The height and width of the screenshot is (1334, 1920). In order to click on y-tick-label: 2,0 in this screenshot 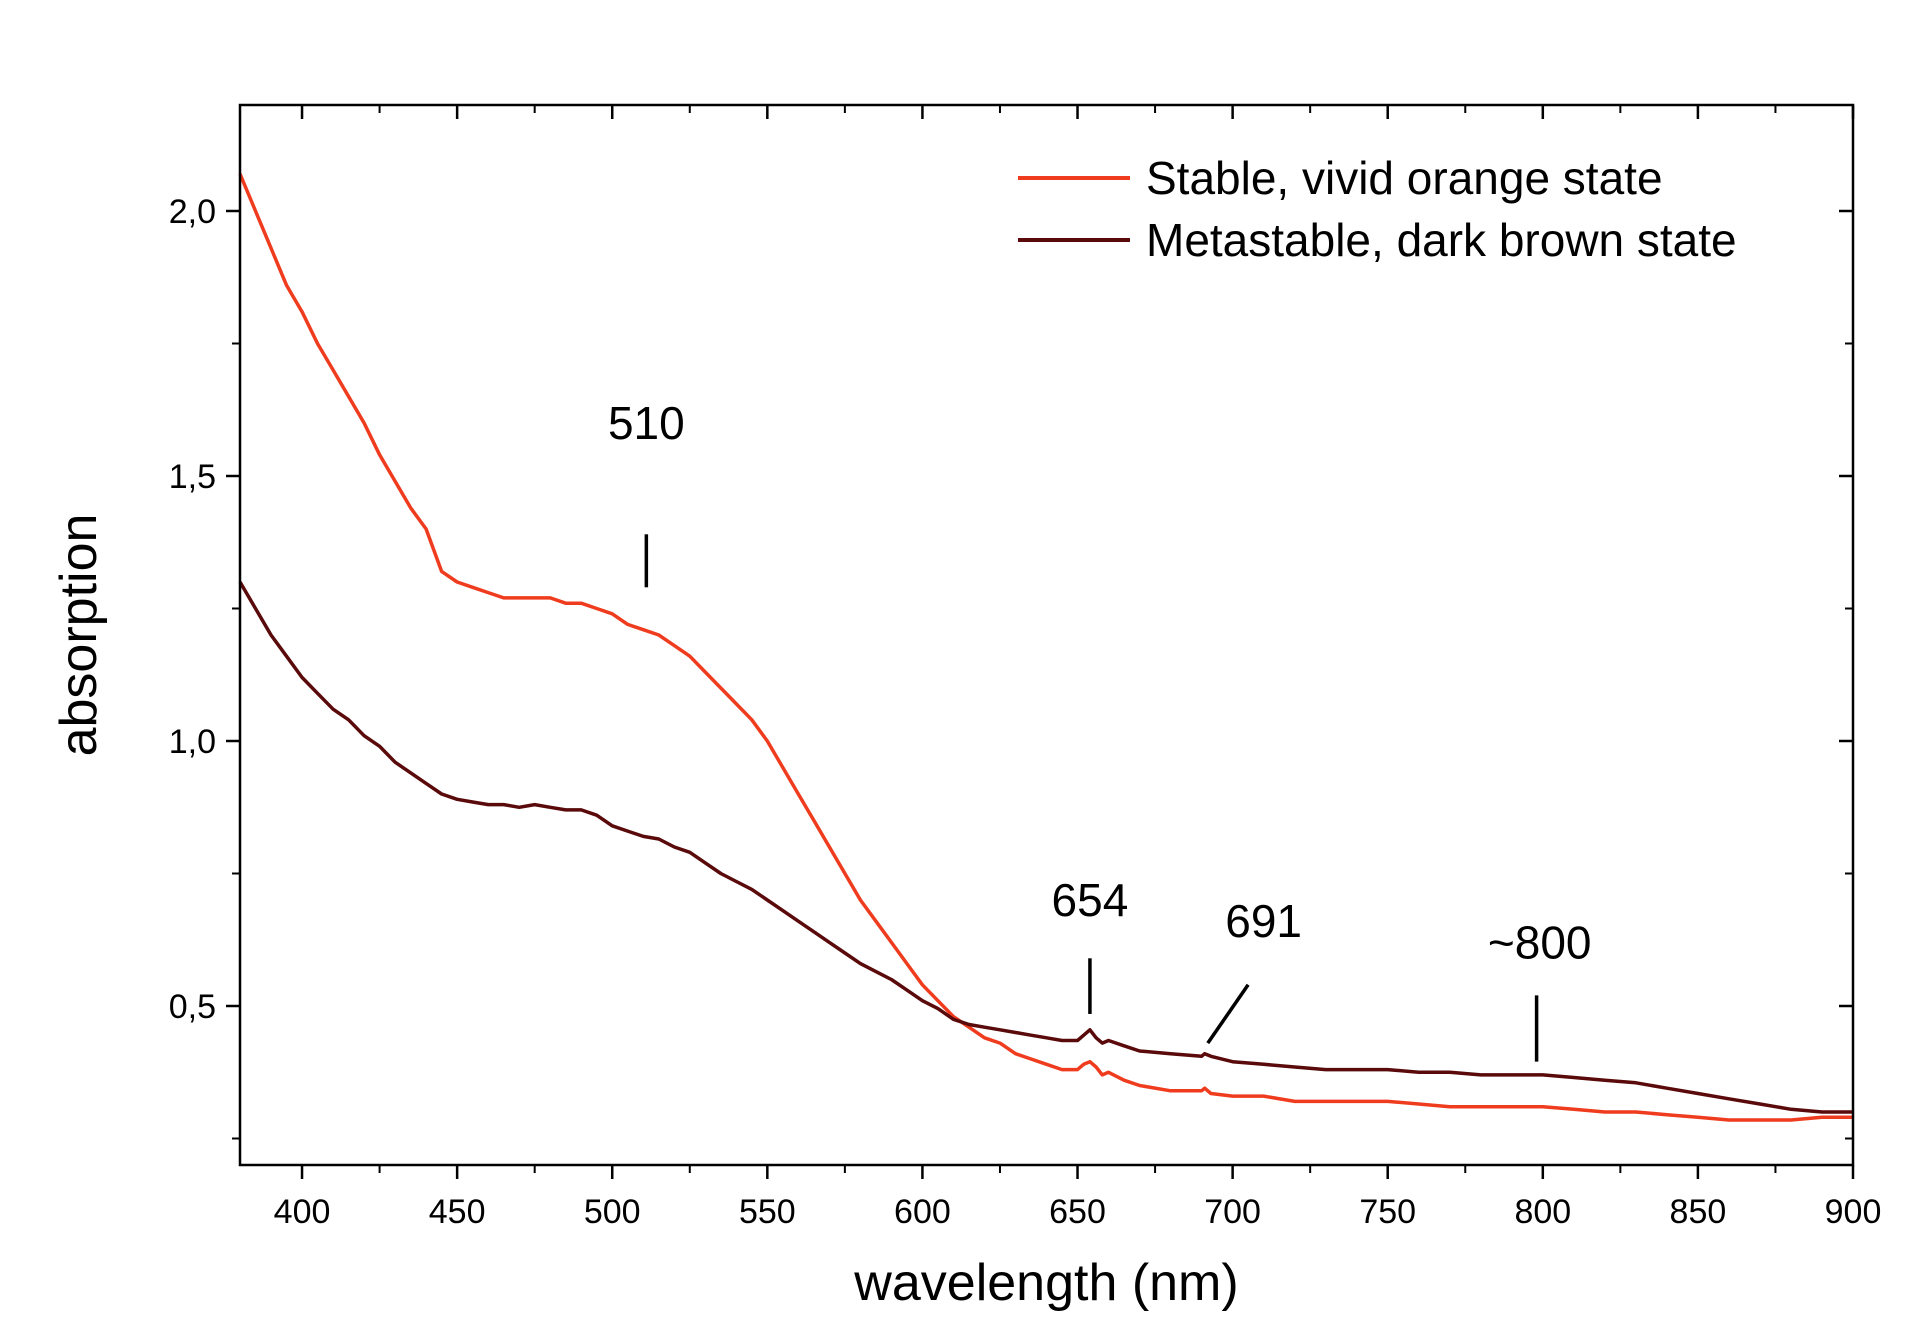, I will do `click(192, 212)`.